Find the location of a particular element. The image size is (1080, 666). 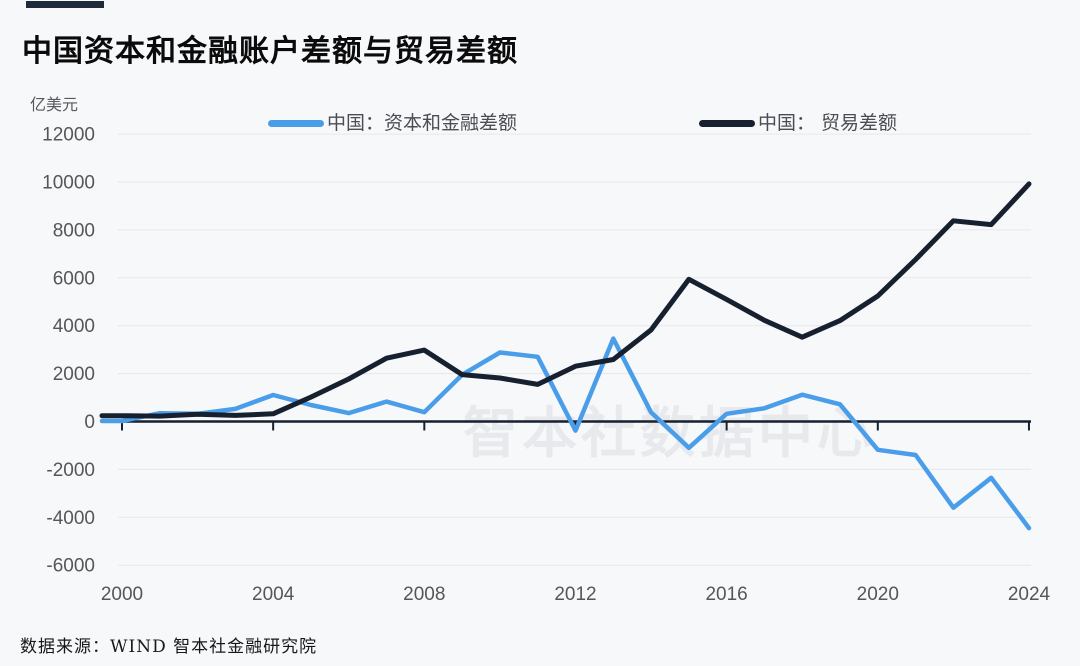

x-axis-tick-label: 2004 is located at coordinates (273, 594).